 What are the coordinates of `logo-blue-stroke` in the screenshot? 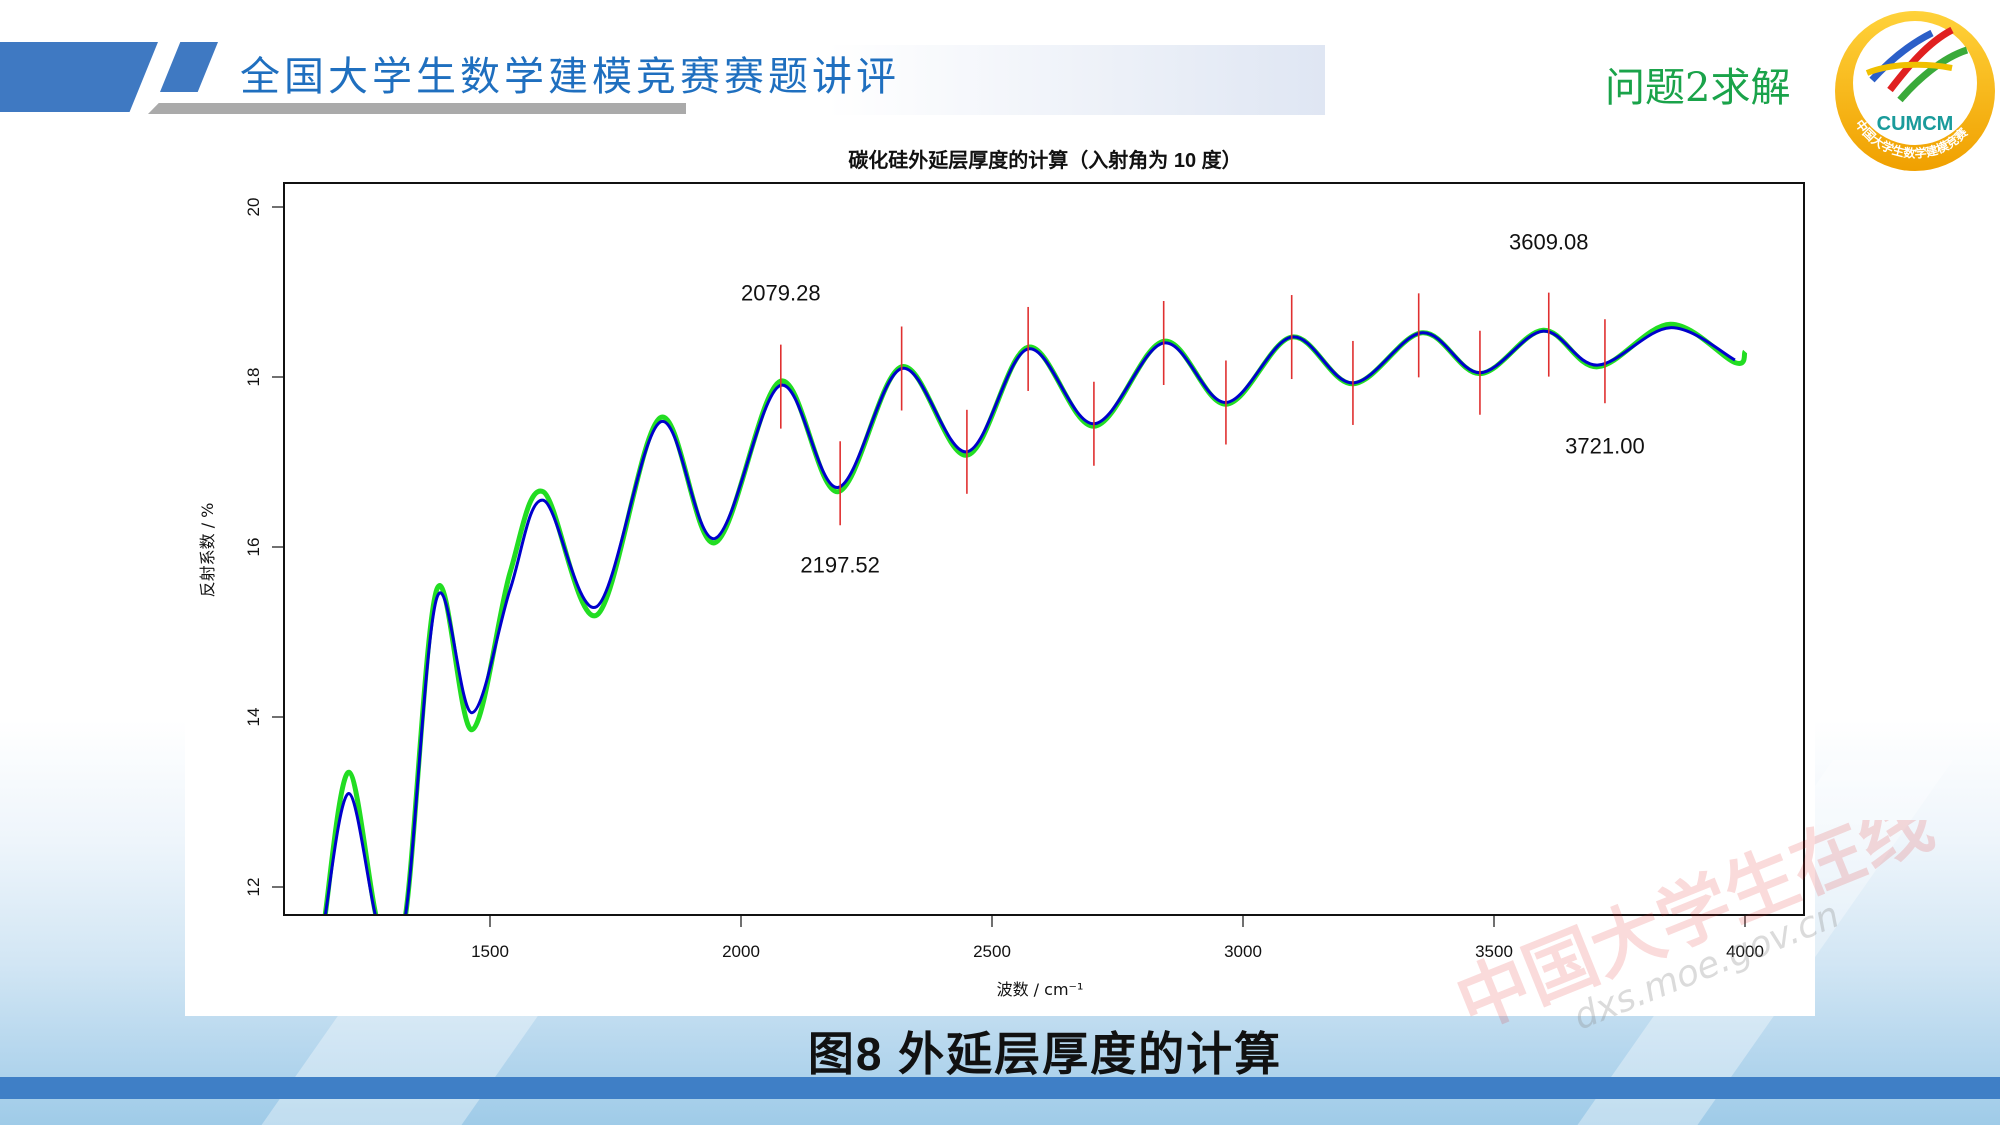 It's located at (1901, 56).